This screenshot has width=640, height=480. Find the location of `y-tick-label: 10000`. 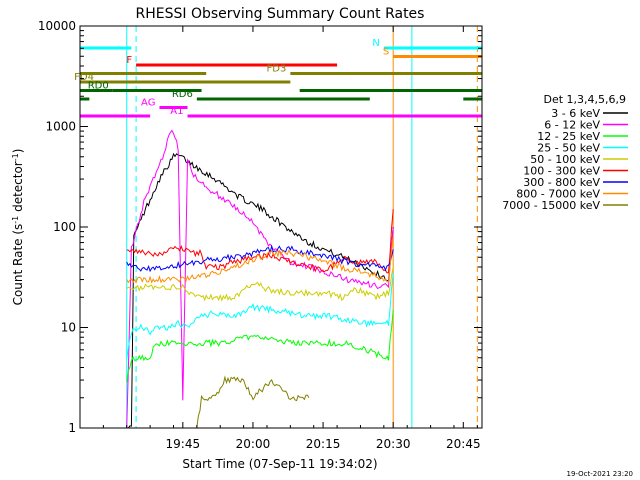

y-tick-label: 10000 is located at coordinates (57, 26).